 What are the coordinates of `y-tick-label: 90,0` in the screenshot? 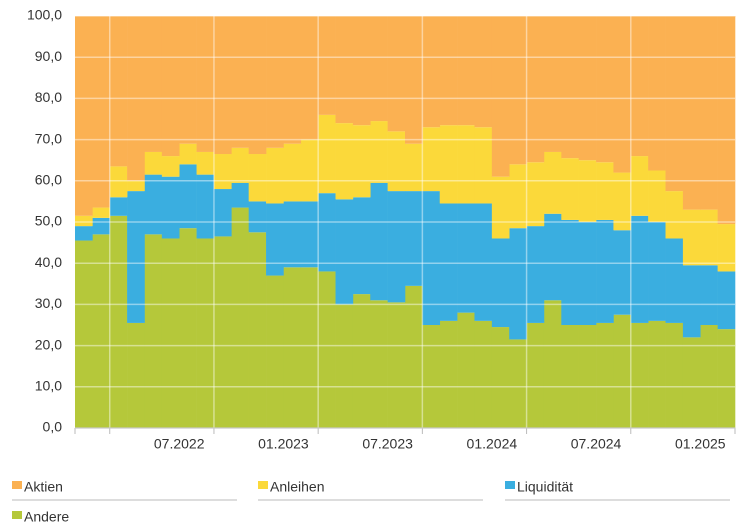 It's located at (48, 56).